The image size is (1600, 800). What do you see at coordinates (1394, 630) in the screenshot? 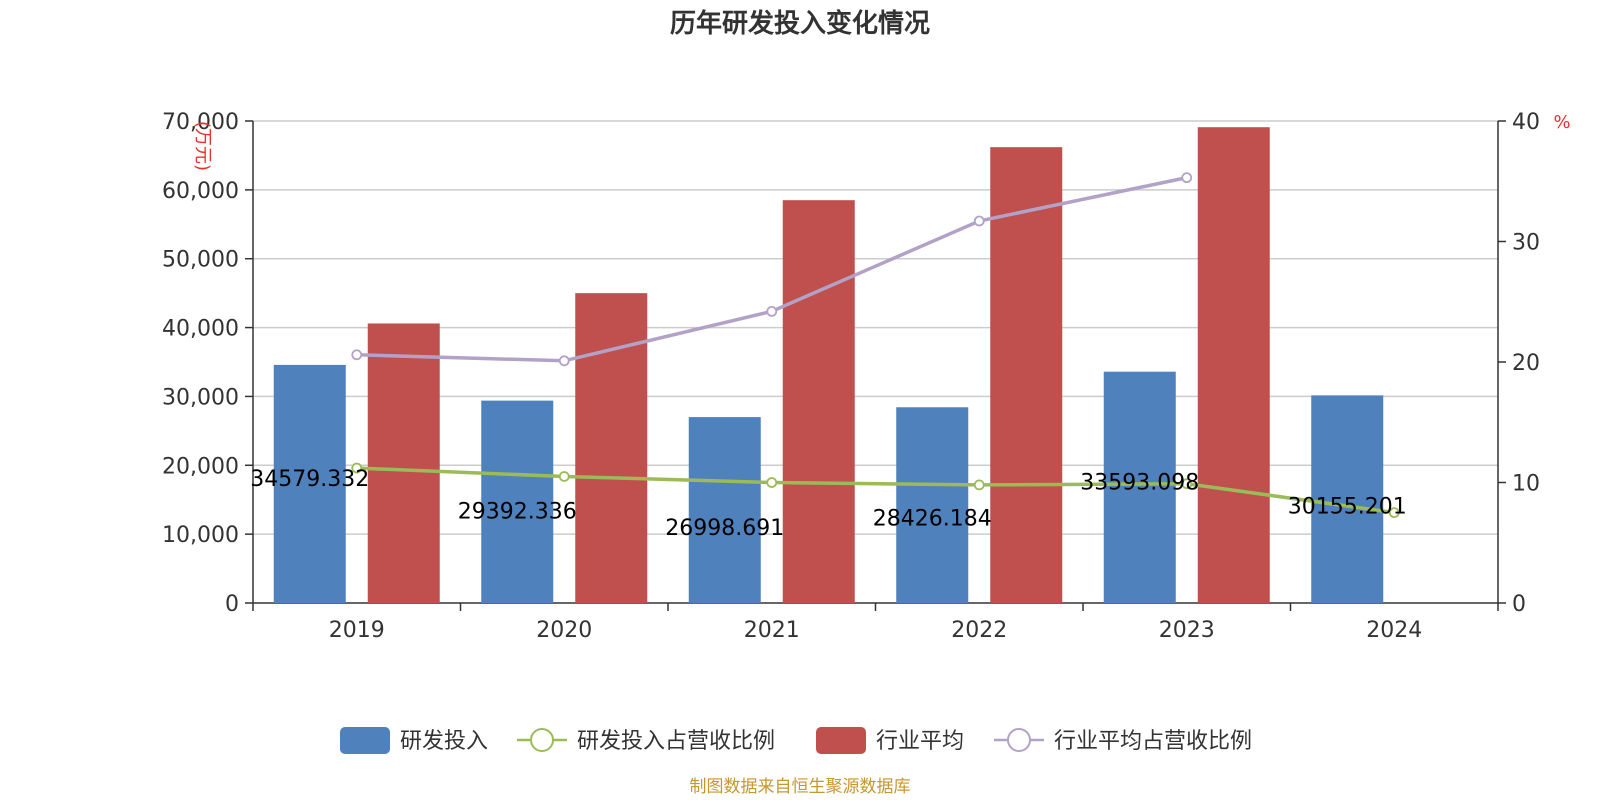
I see `x-axis-tick-label: 2024` at bounding box center [1394, 630].